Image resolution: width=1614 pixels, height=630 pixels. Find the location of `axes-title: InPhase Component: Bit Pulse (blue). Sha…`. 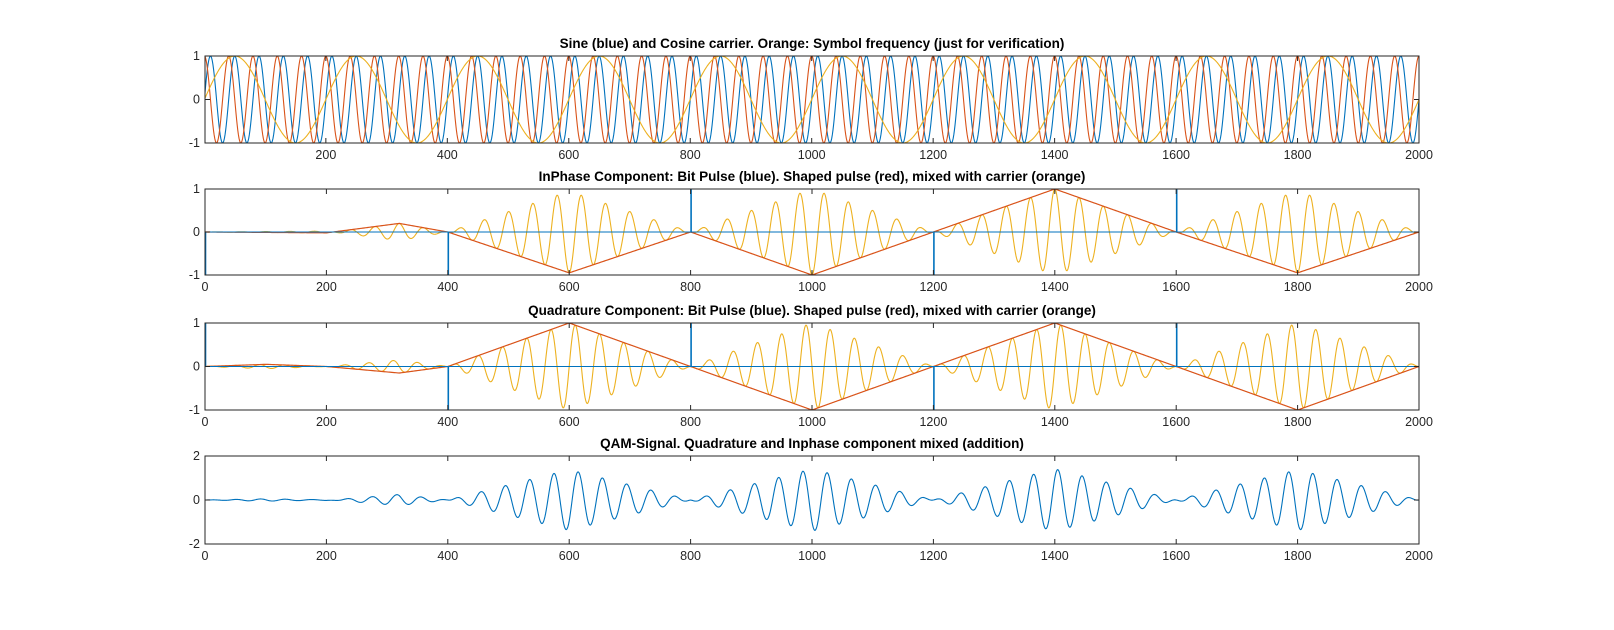

axes-title: InPhase Component: Bit Pulse (blue). Sha… is located at coordinates (812, 176).